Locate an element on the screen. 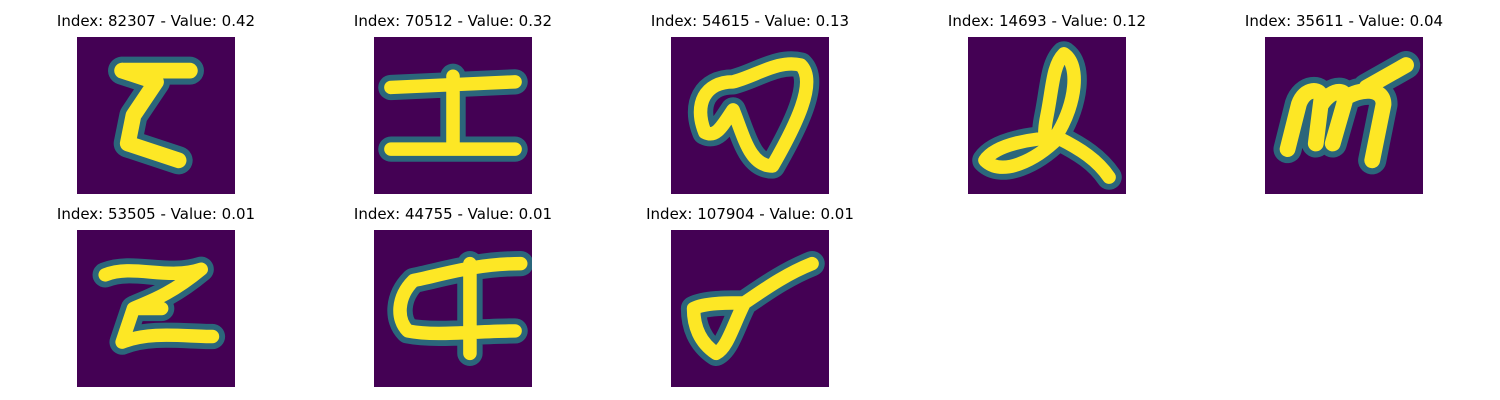 The image size is (1500, 400). panel-title: Index: 107904 - Value: 0.01 is located at coordinates (750, 214).